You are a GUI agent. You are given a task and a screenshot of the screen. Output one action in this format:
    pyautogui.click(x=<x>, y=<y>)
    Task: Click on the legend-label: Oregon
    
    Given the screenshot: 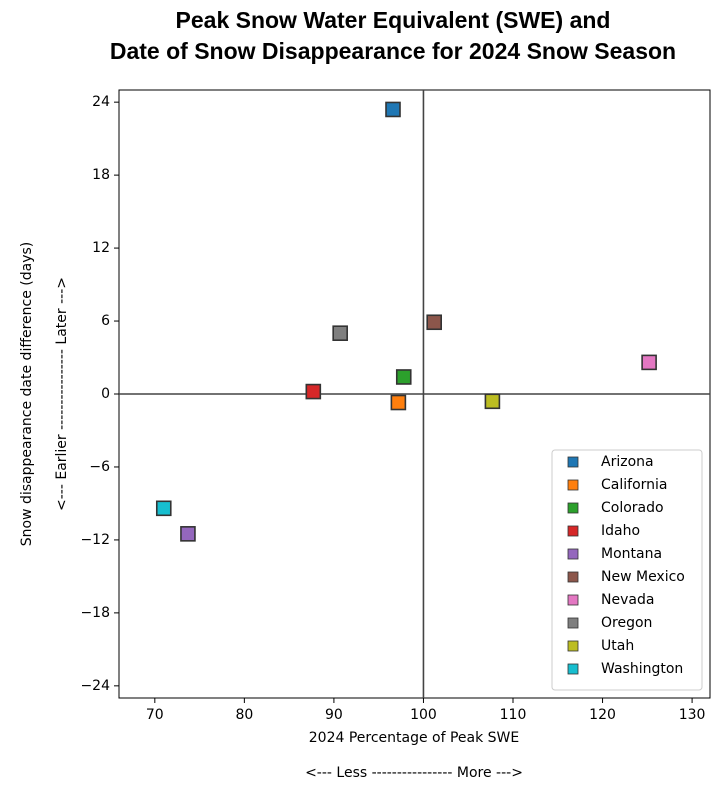 What is the action you would take?
    pyautogui.click(x=626, y=623)
    